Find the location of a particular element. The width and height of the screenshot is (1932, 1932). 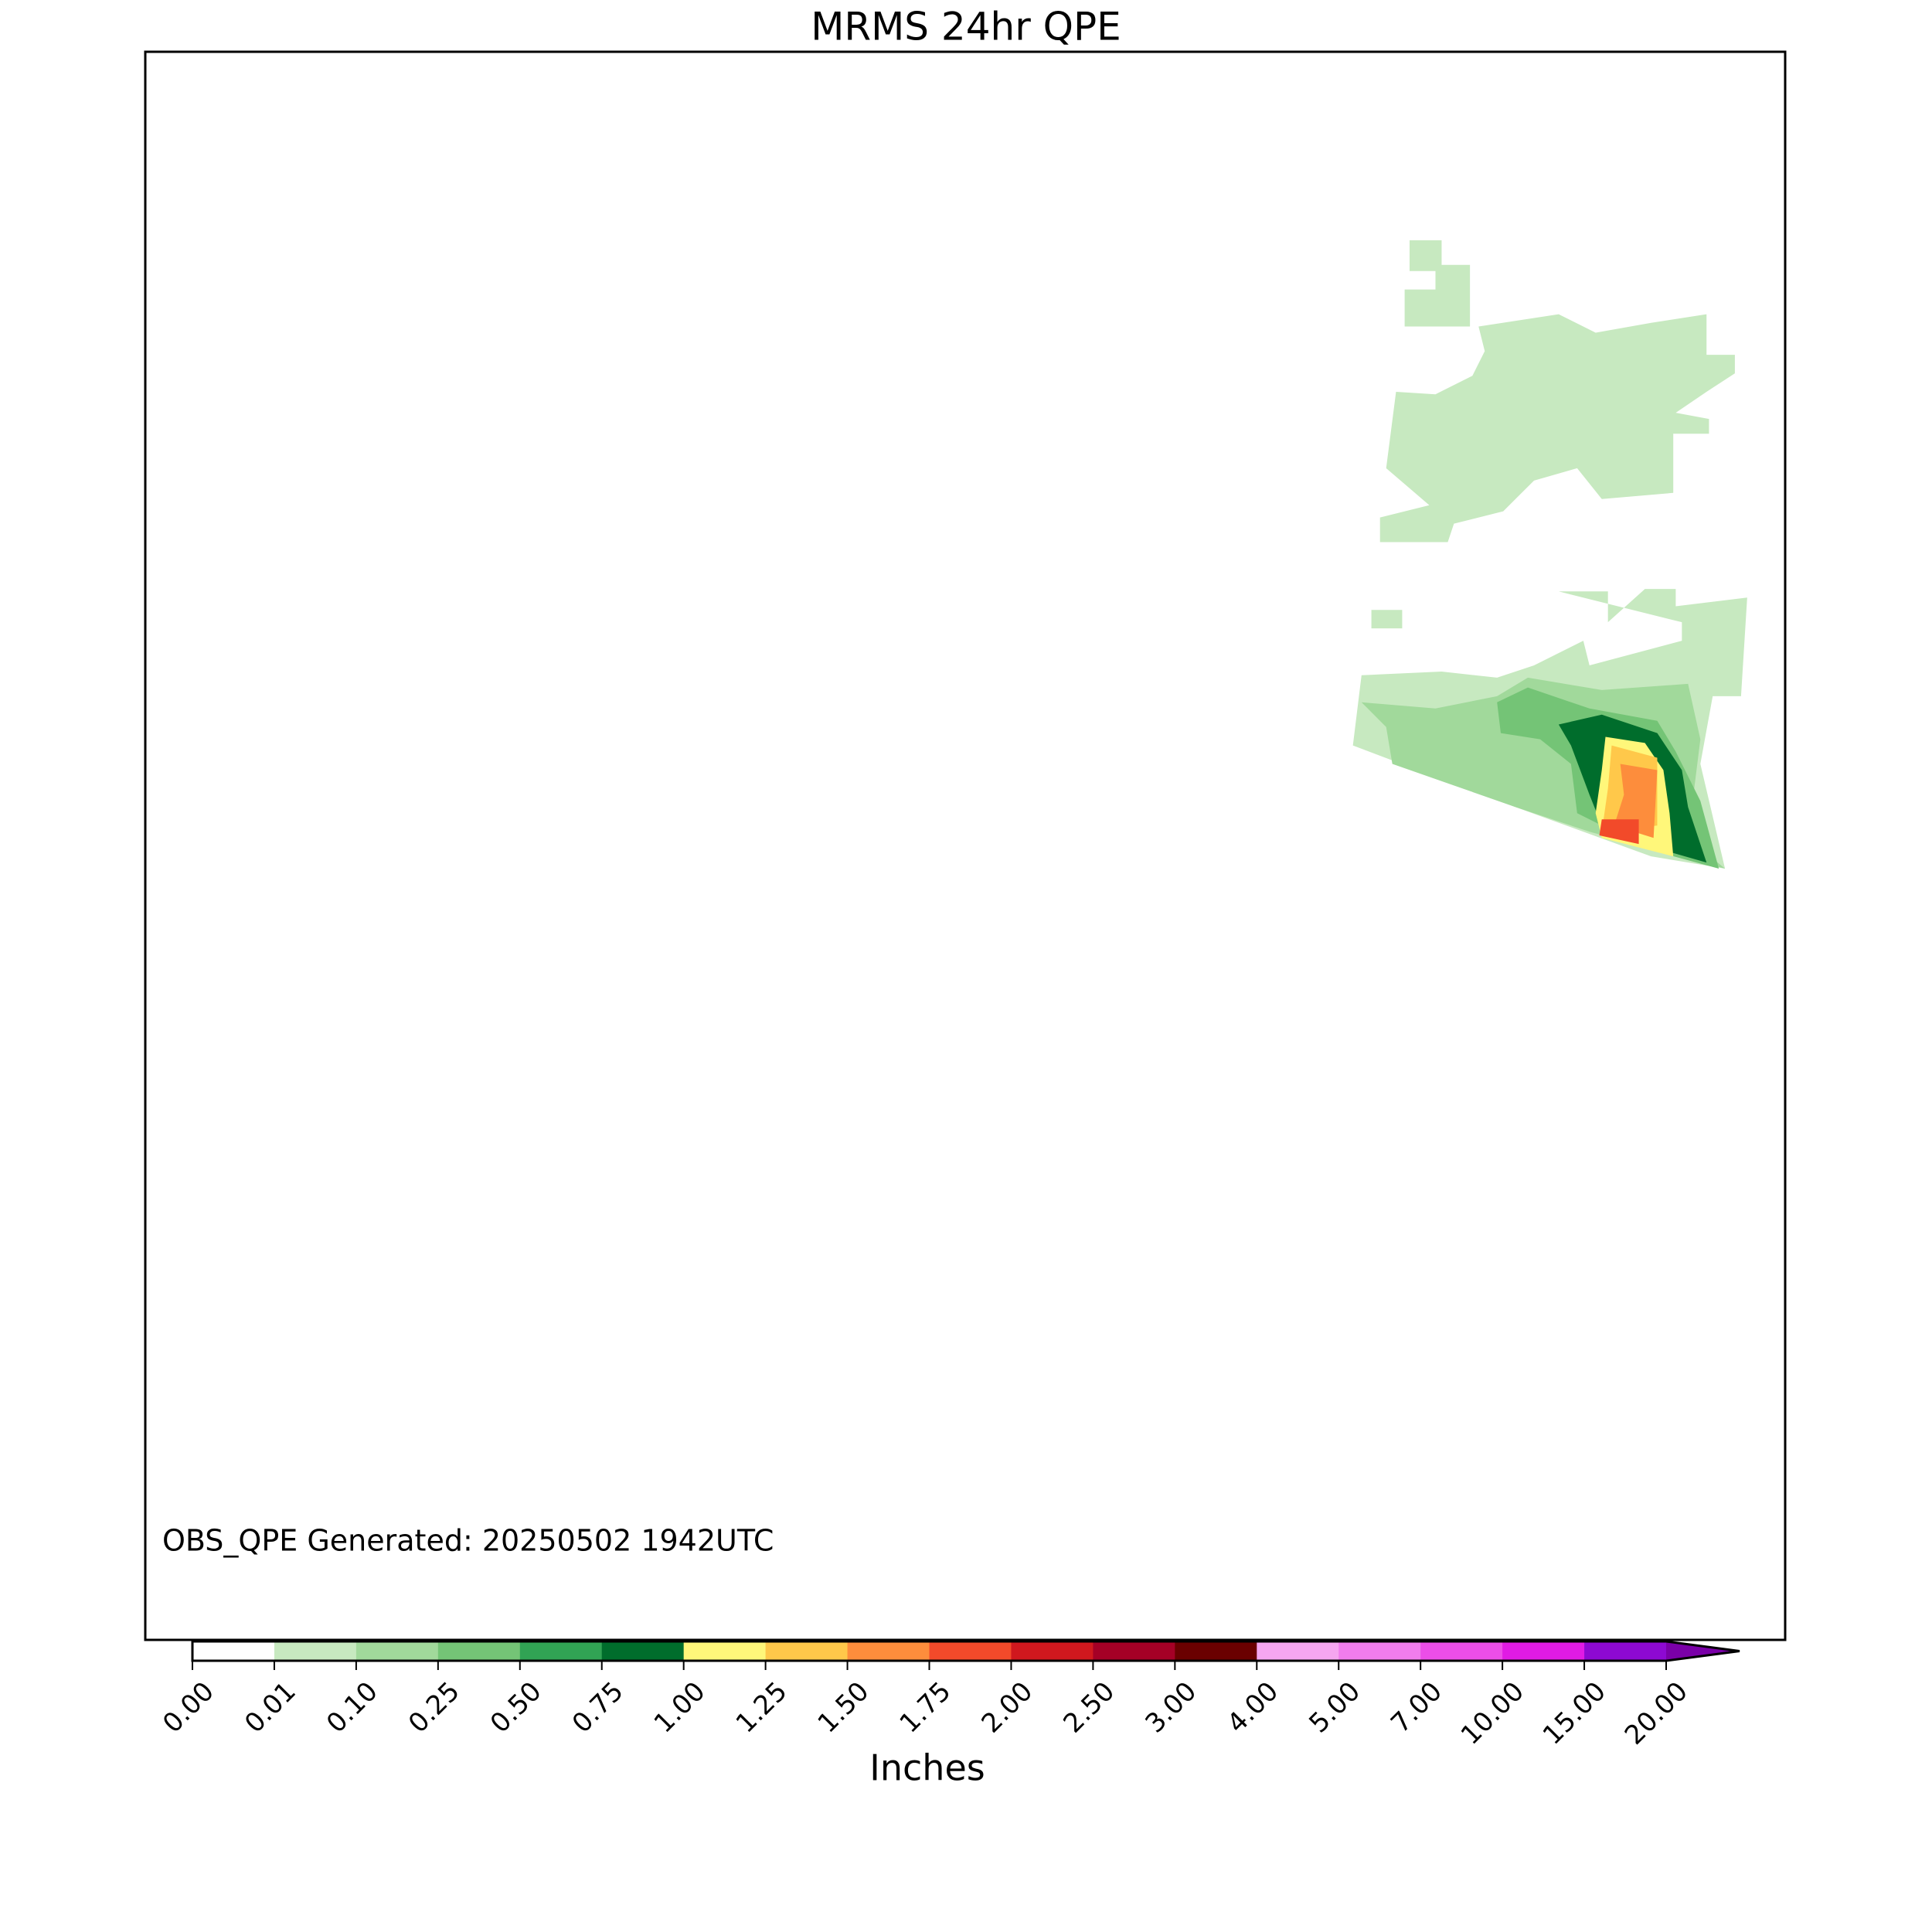

colorbar-outline is located at coordinates (965, 1651).